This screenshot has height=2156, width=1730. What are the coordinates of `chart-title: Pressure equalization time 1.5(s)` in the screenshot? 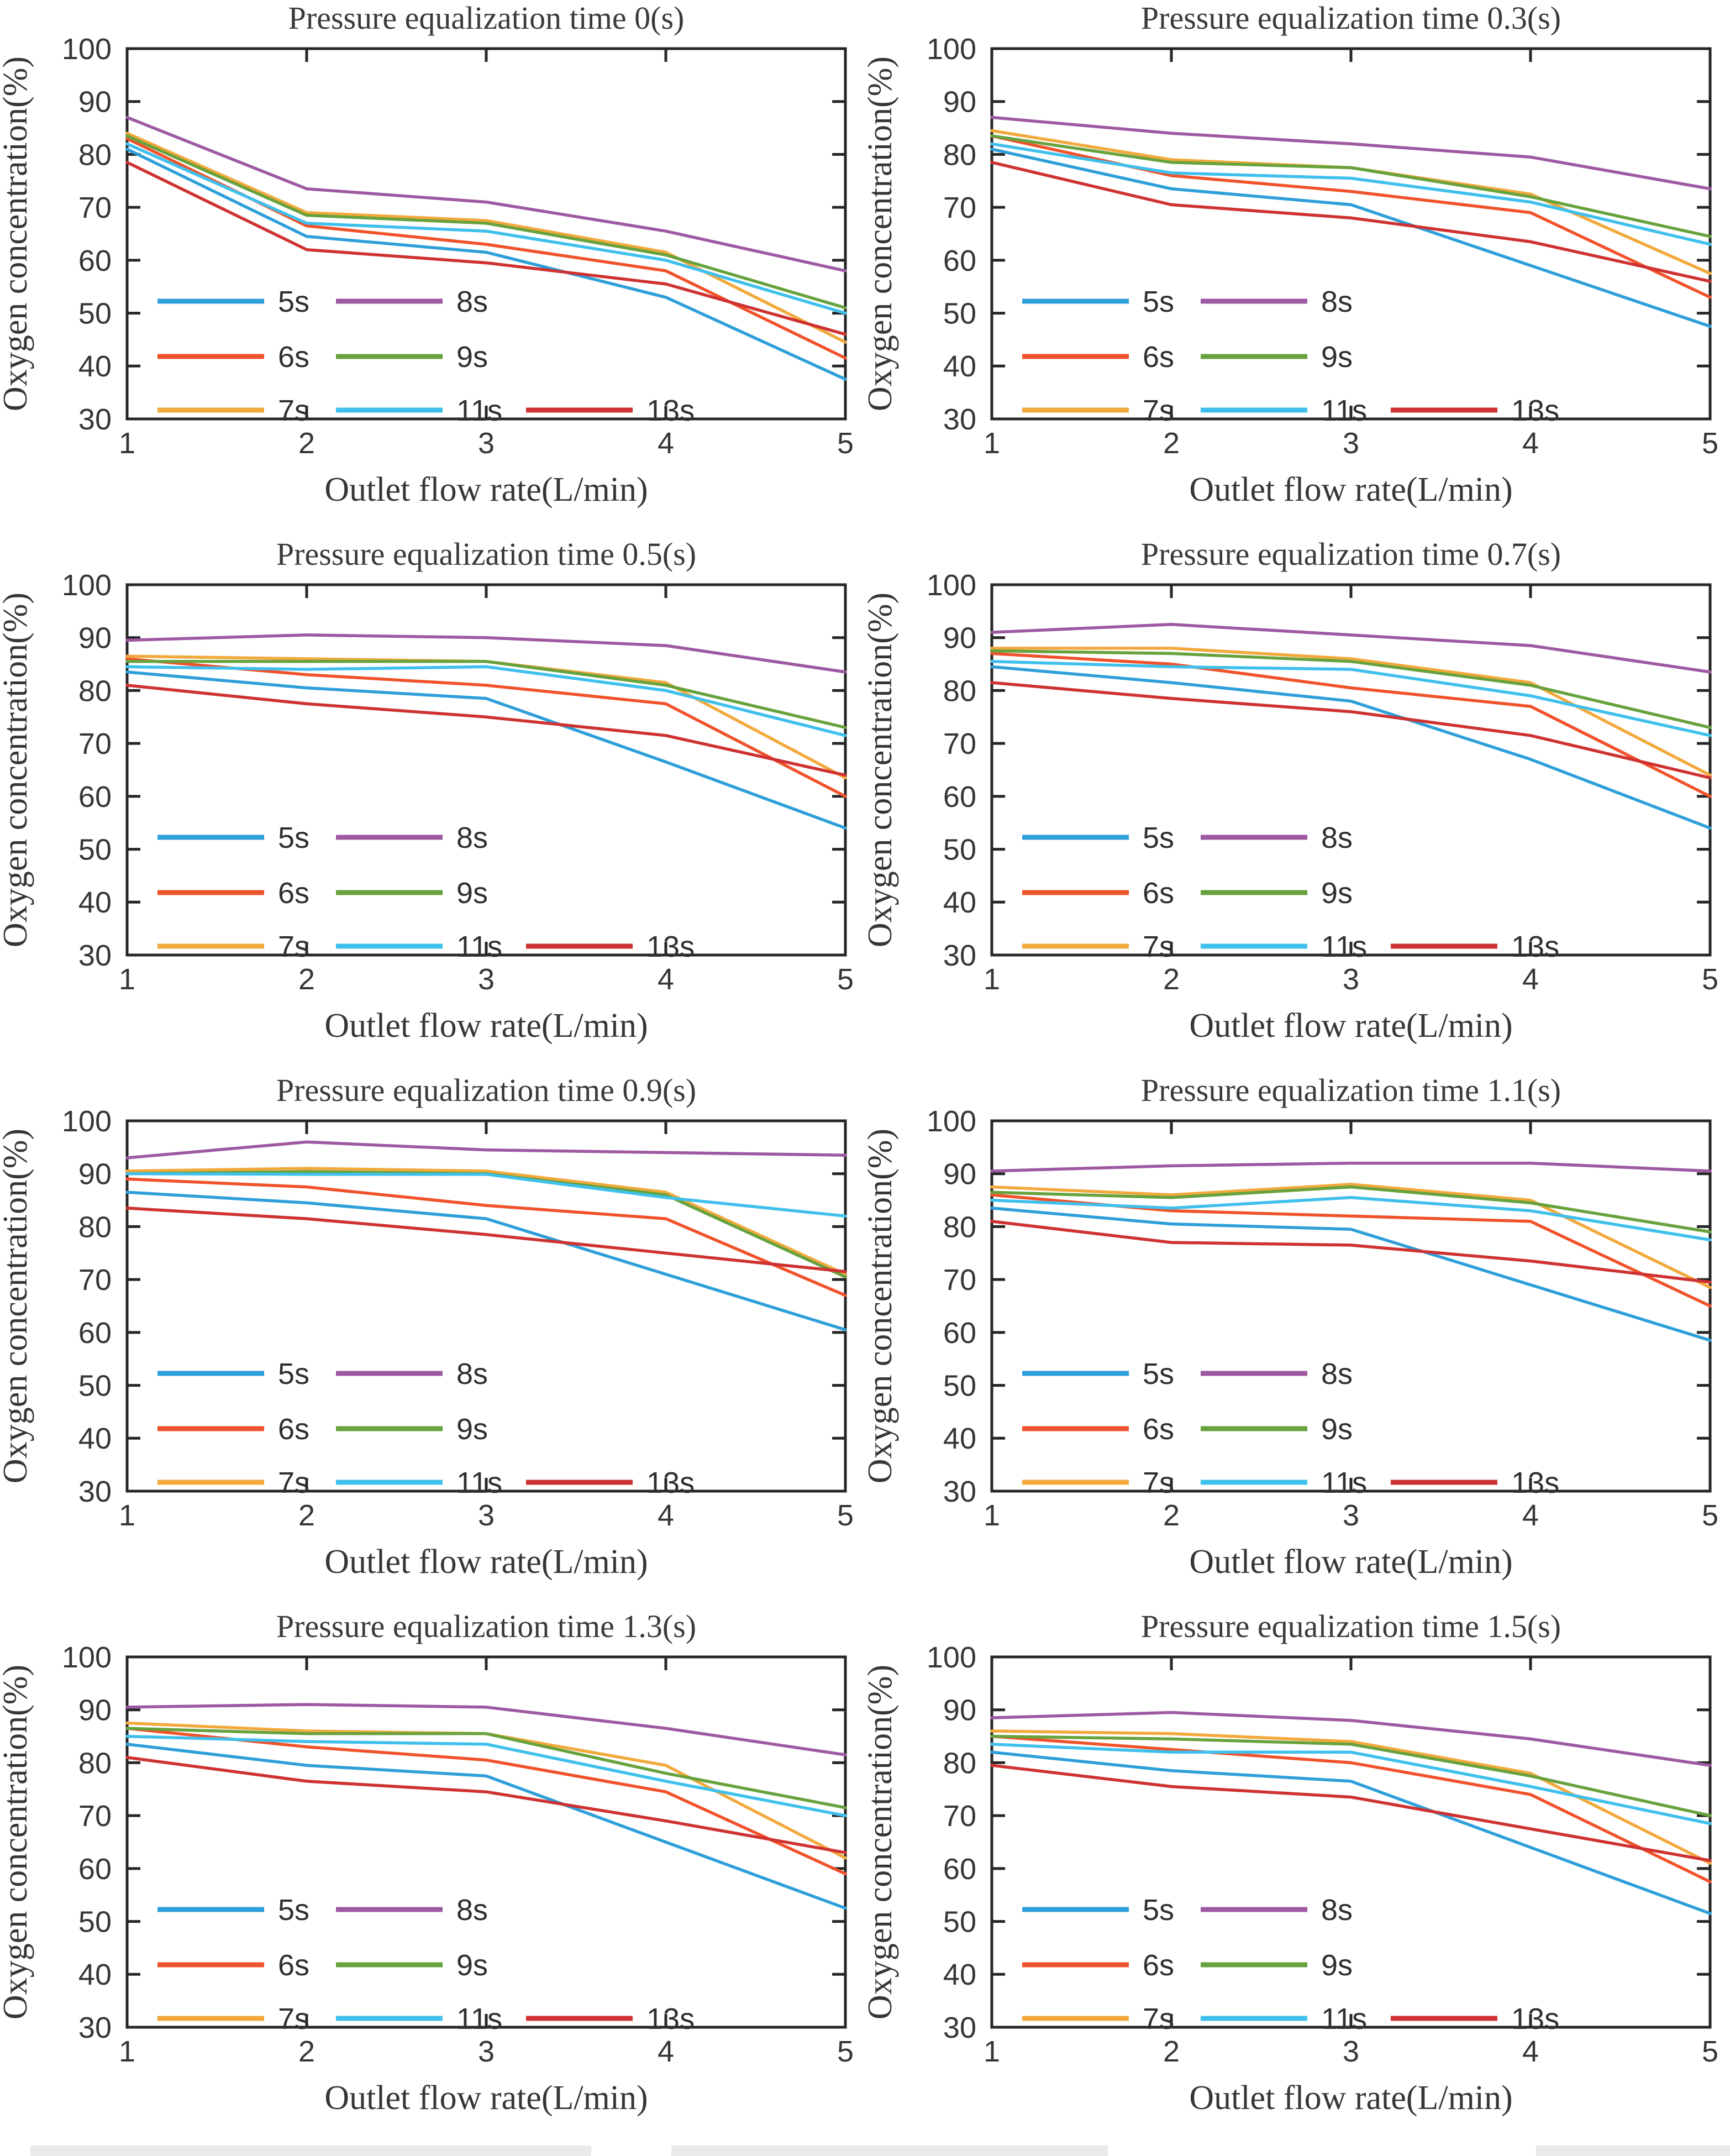 It's located at (1351, 1626).